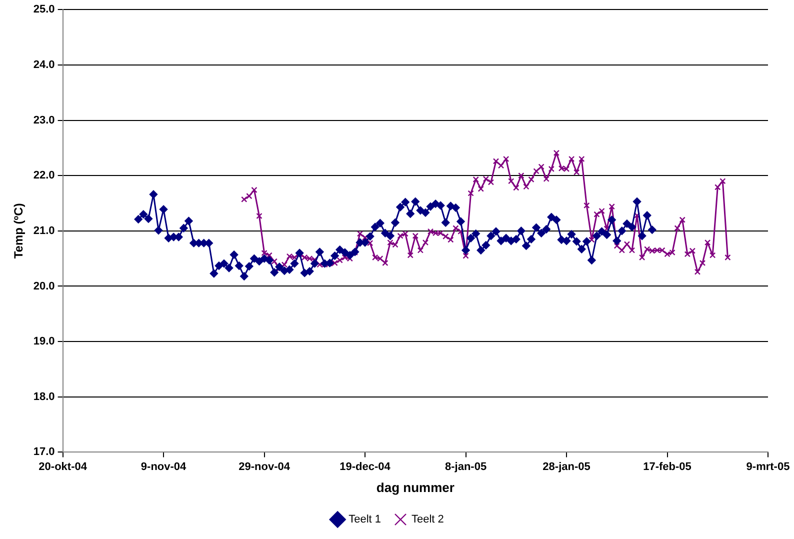 The width and height of the screenshot is (794, 539). I want to click on y-tick-label: 22.0, so click(44, 176).